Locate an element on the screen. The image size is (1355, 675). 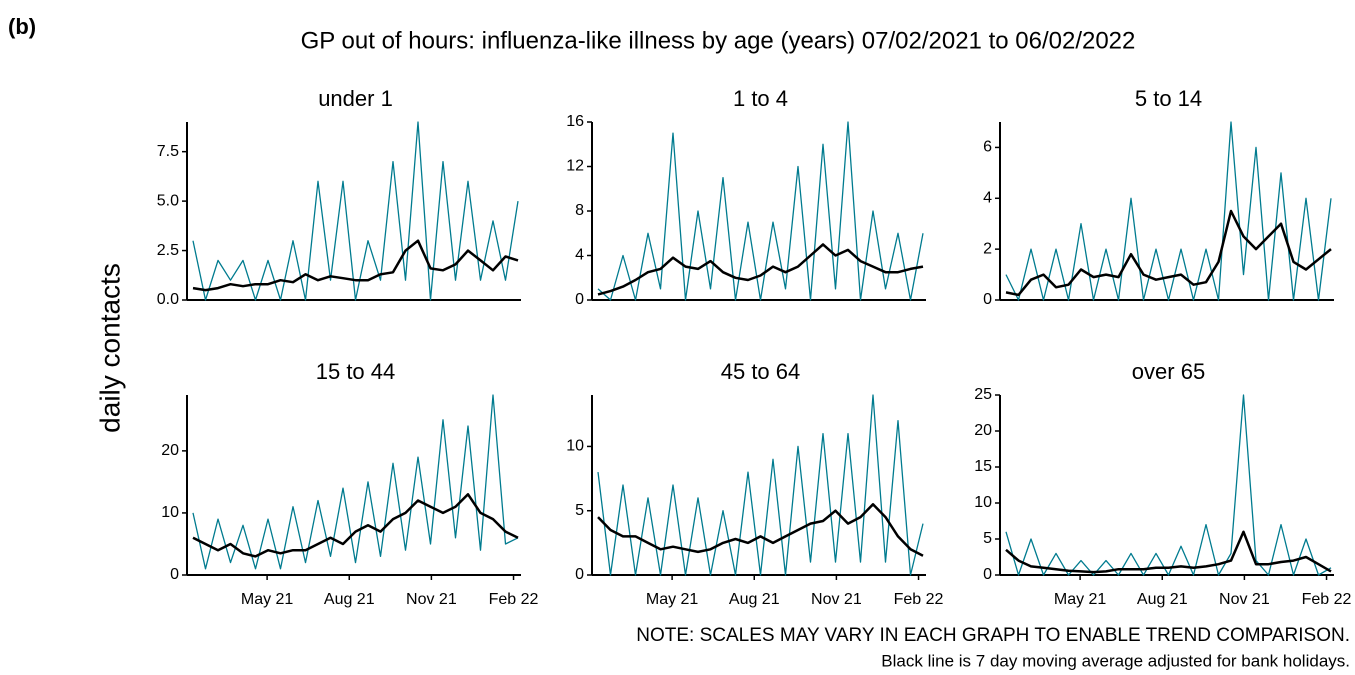
y-tick-label: 16 is located at coordinates (575, 121).